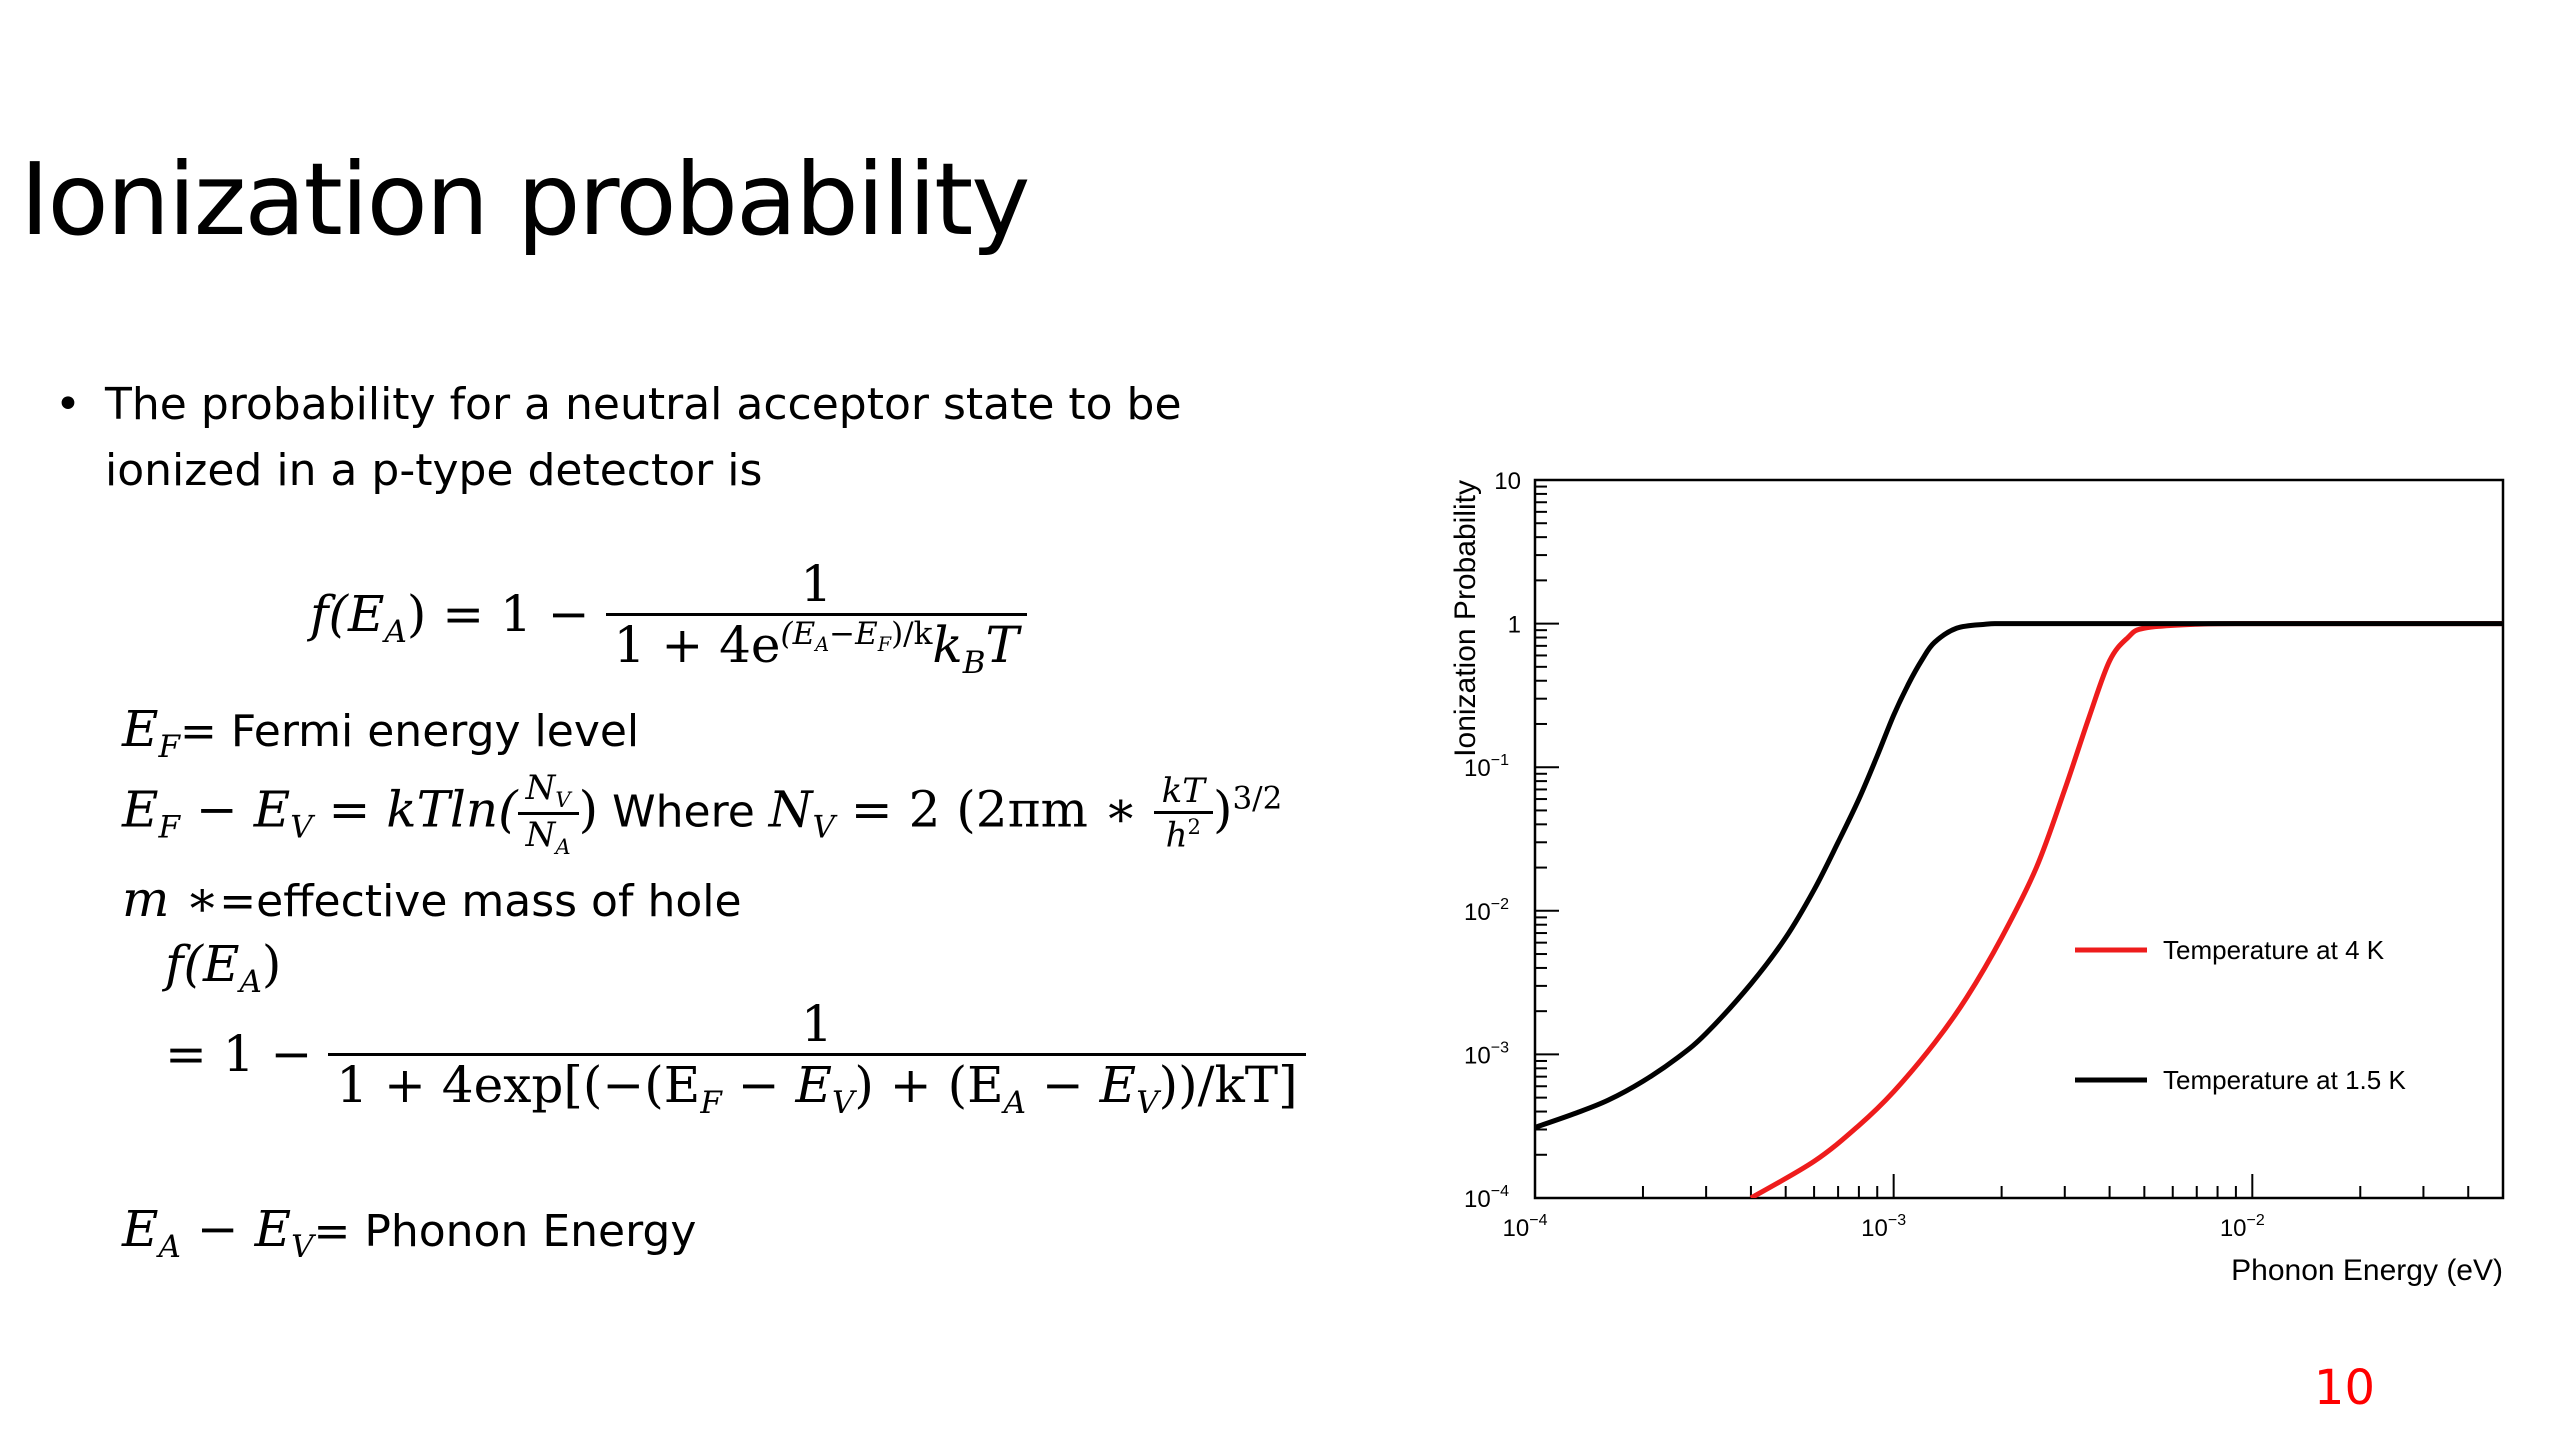  What do you see at coordinates (2367, 1270) in the screenshot?
I see `x-axis-label: Phonon Energy (eV)` at bounding box center [2367, 1270].